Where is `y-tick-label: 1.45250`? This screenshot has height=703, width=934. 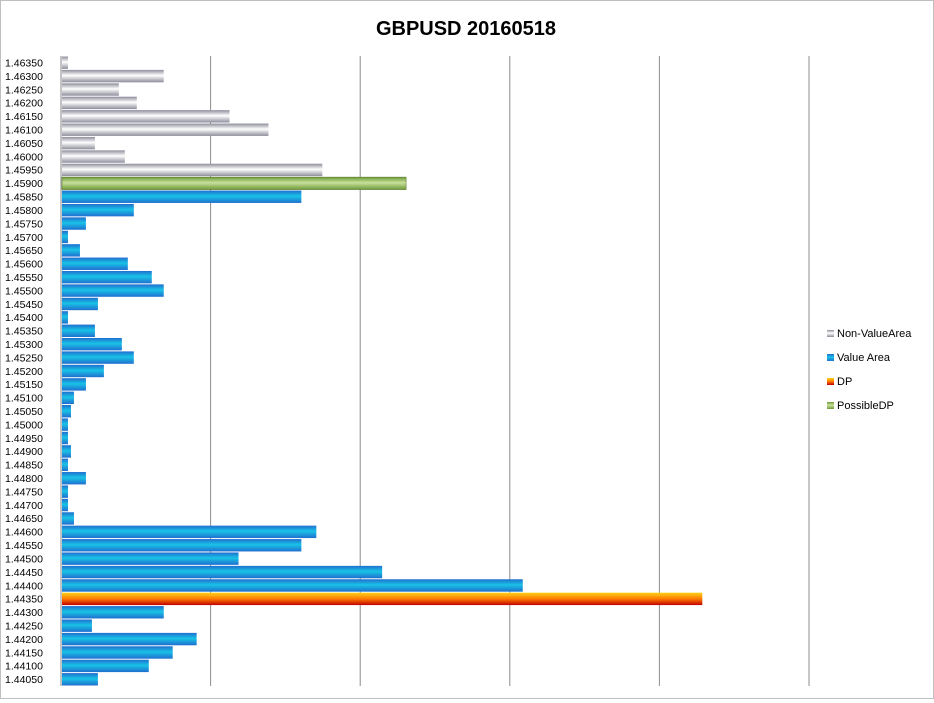
y-tick-label: 1.45250 is located at coordinates (24, 358).